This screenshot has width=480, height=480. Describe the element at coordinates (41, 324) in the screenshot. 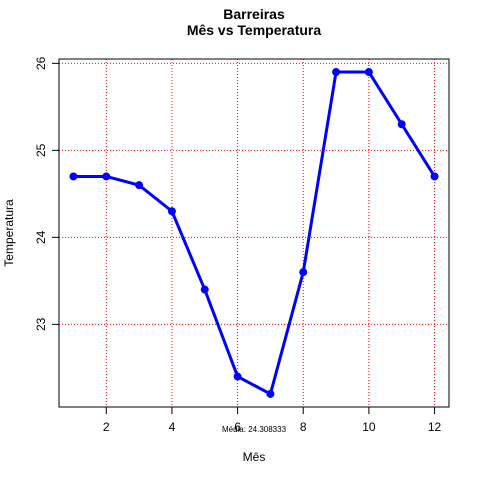

I see `y-tick-label-23: 23` at that location.